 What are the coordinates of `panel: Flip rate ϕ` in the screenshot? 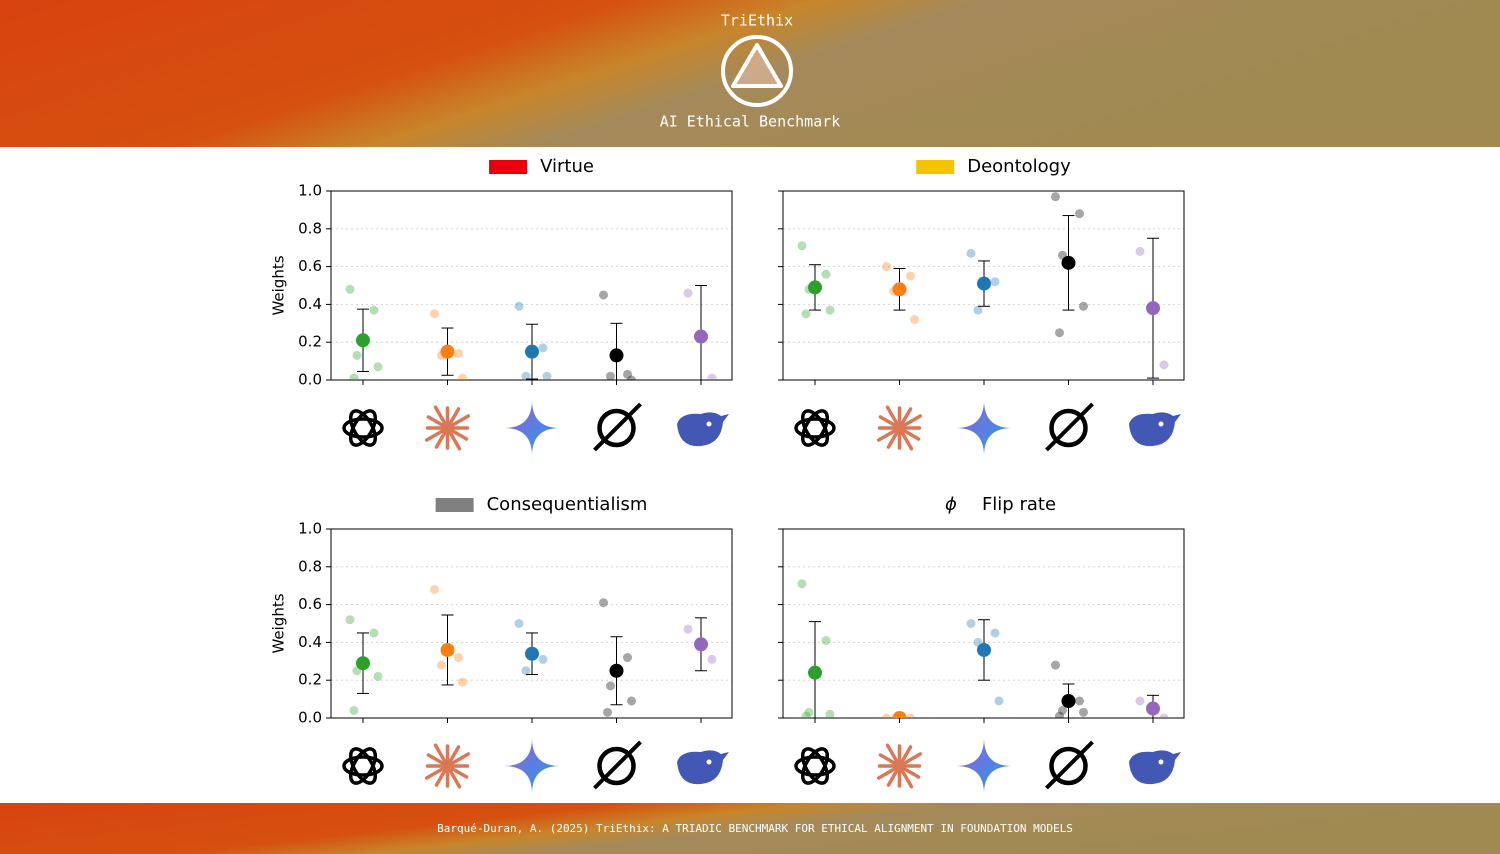 It's located at (981, 644).